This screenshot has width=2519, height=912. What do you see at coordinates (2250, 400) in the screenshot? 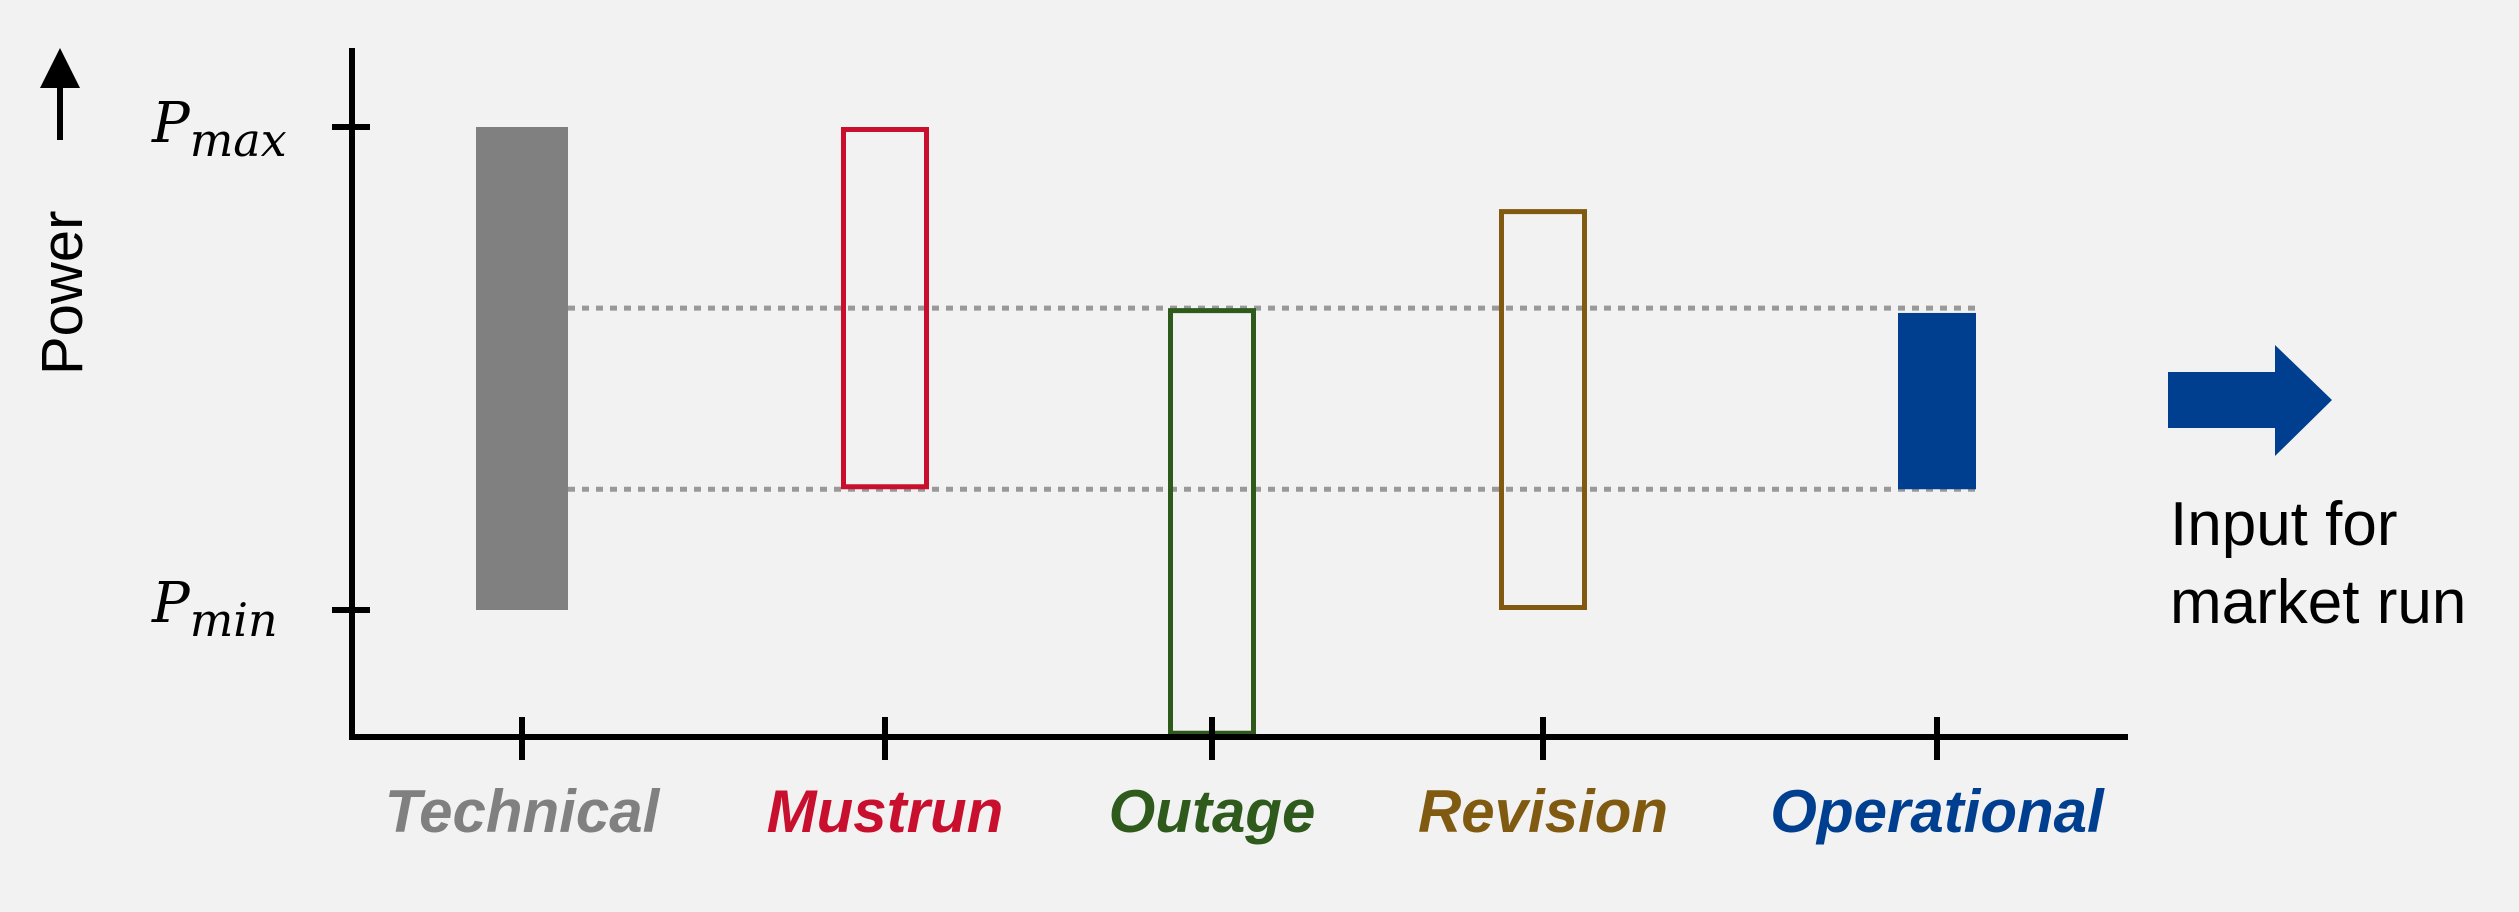
I see `output-arrow-icon` at bounding box center [2250, 400].